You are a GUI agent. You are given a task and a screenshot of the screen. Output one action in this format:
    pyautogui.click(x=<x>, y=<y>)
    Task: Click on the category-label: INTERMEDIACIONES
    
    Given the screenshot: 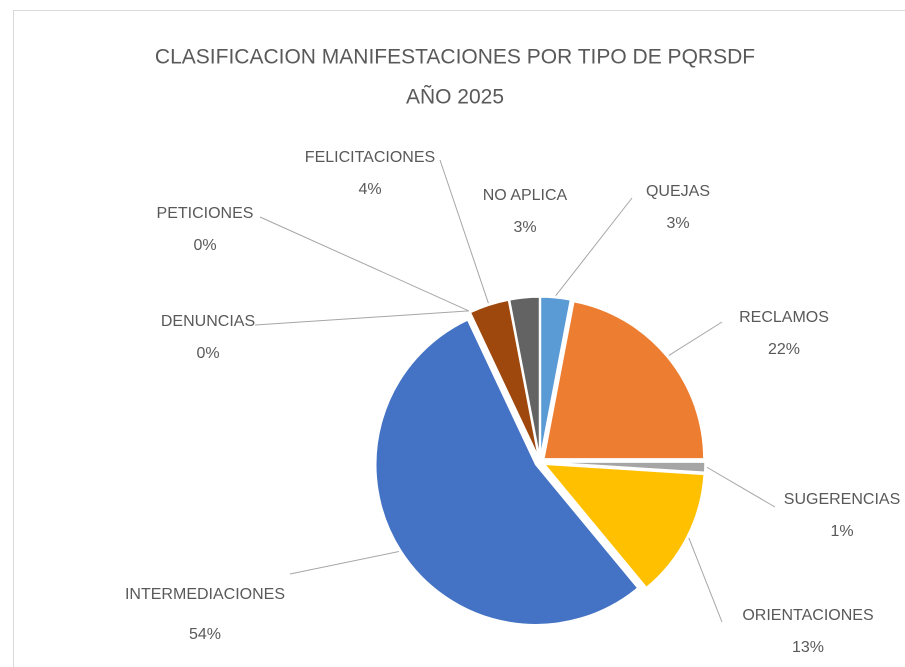 What is the action you would take?
    pyautogui.click(x=205, y=594)
    